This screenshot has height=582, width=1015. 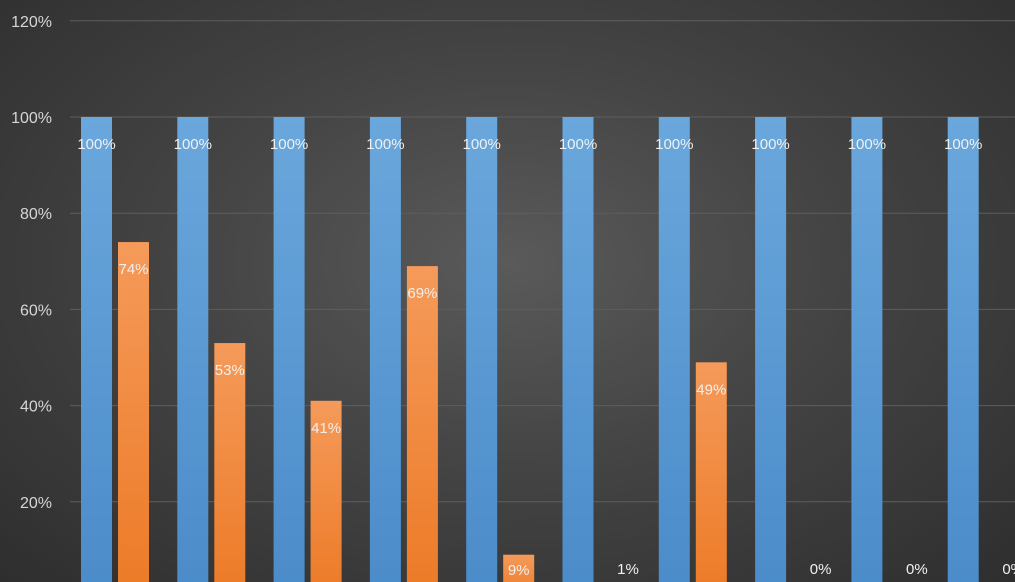 I want to click on data-label-orange: 69%, so click(x=422, y=293).